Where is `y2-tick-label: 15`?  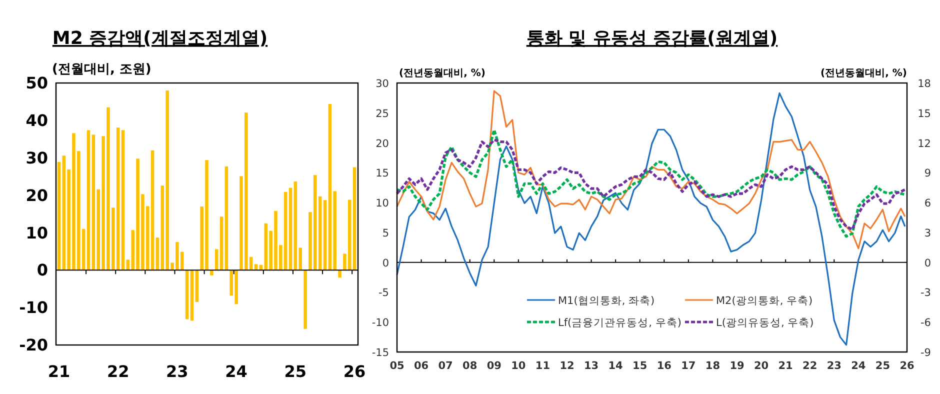
y2-tick-label: 15 is located at coordinates (924, 114).